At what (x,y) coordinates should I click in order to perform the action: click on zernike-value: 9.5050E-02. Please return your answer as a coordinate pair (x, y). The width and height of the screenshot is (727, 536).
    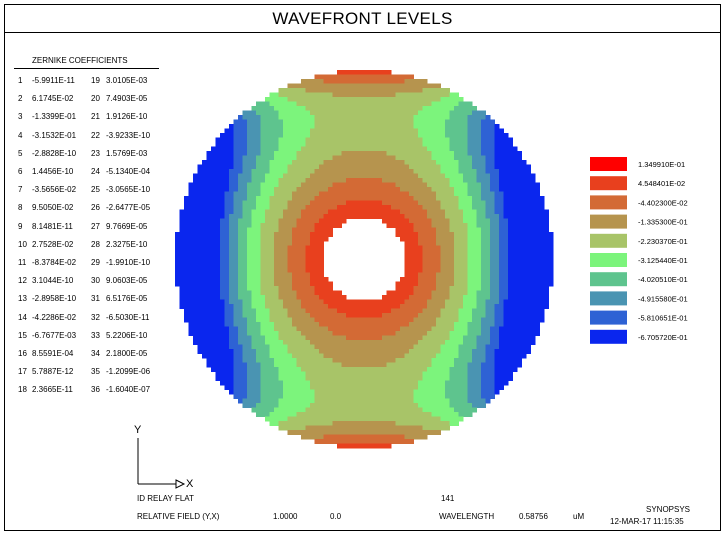
    Looking at the image, I should click on (53, 208).